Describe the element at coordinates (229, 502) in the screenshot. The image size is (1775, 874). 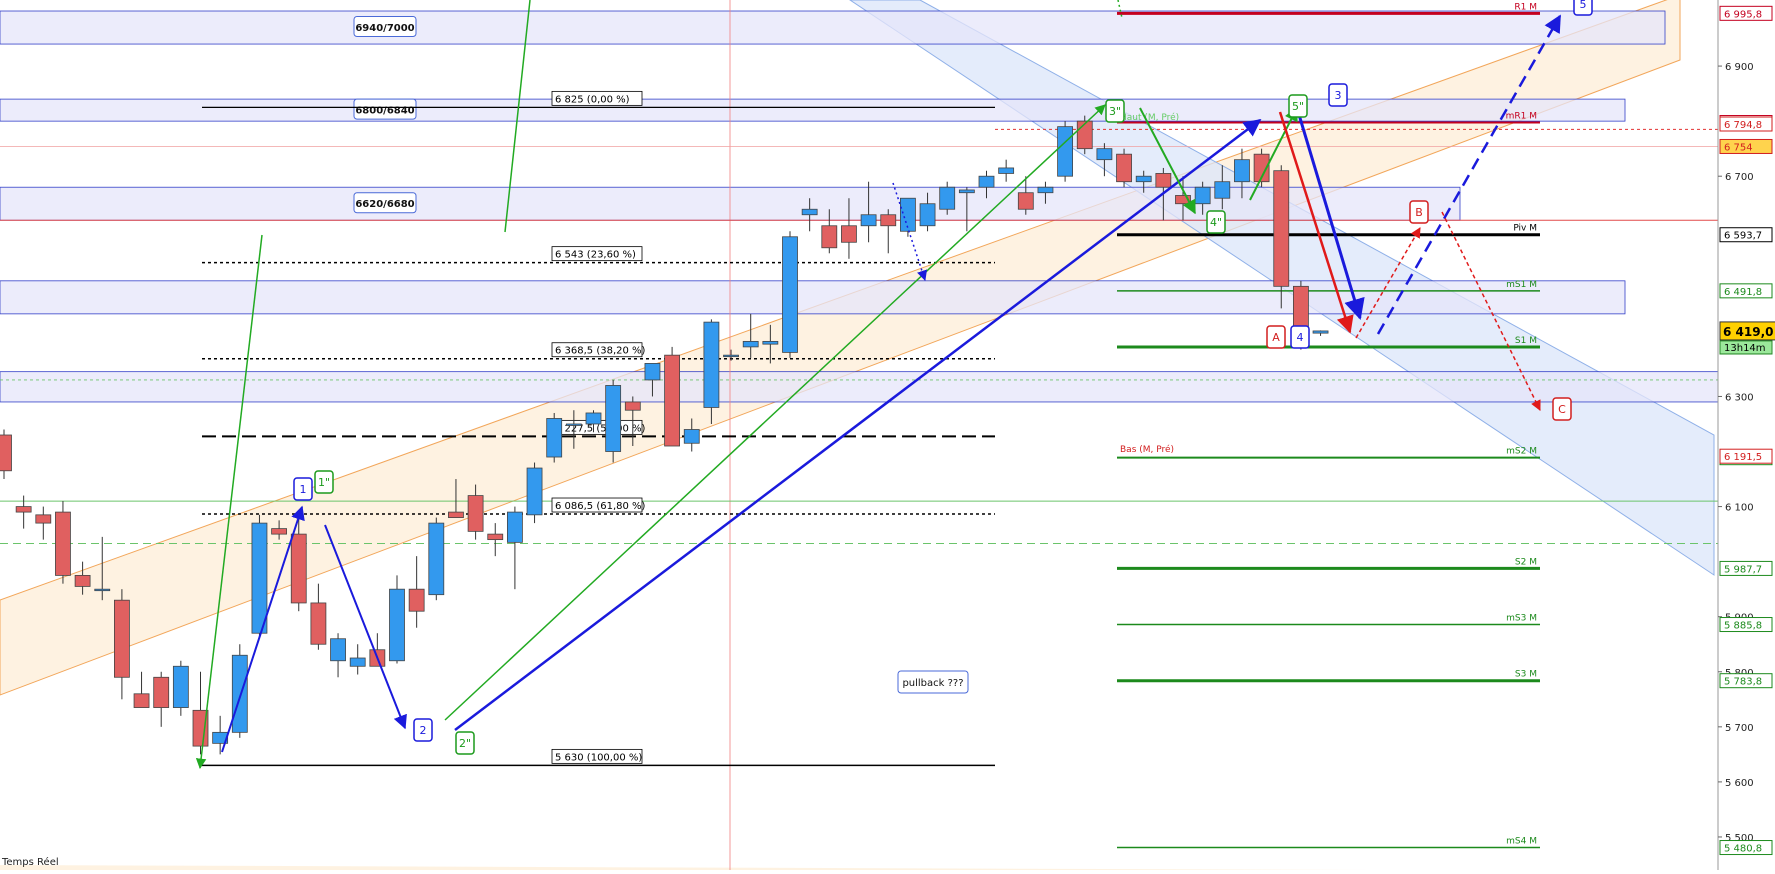
I see `green-line` at that location.